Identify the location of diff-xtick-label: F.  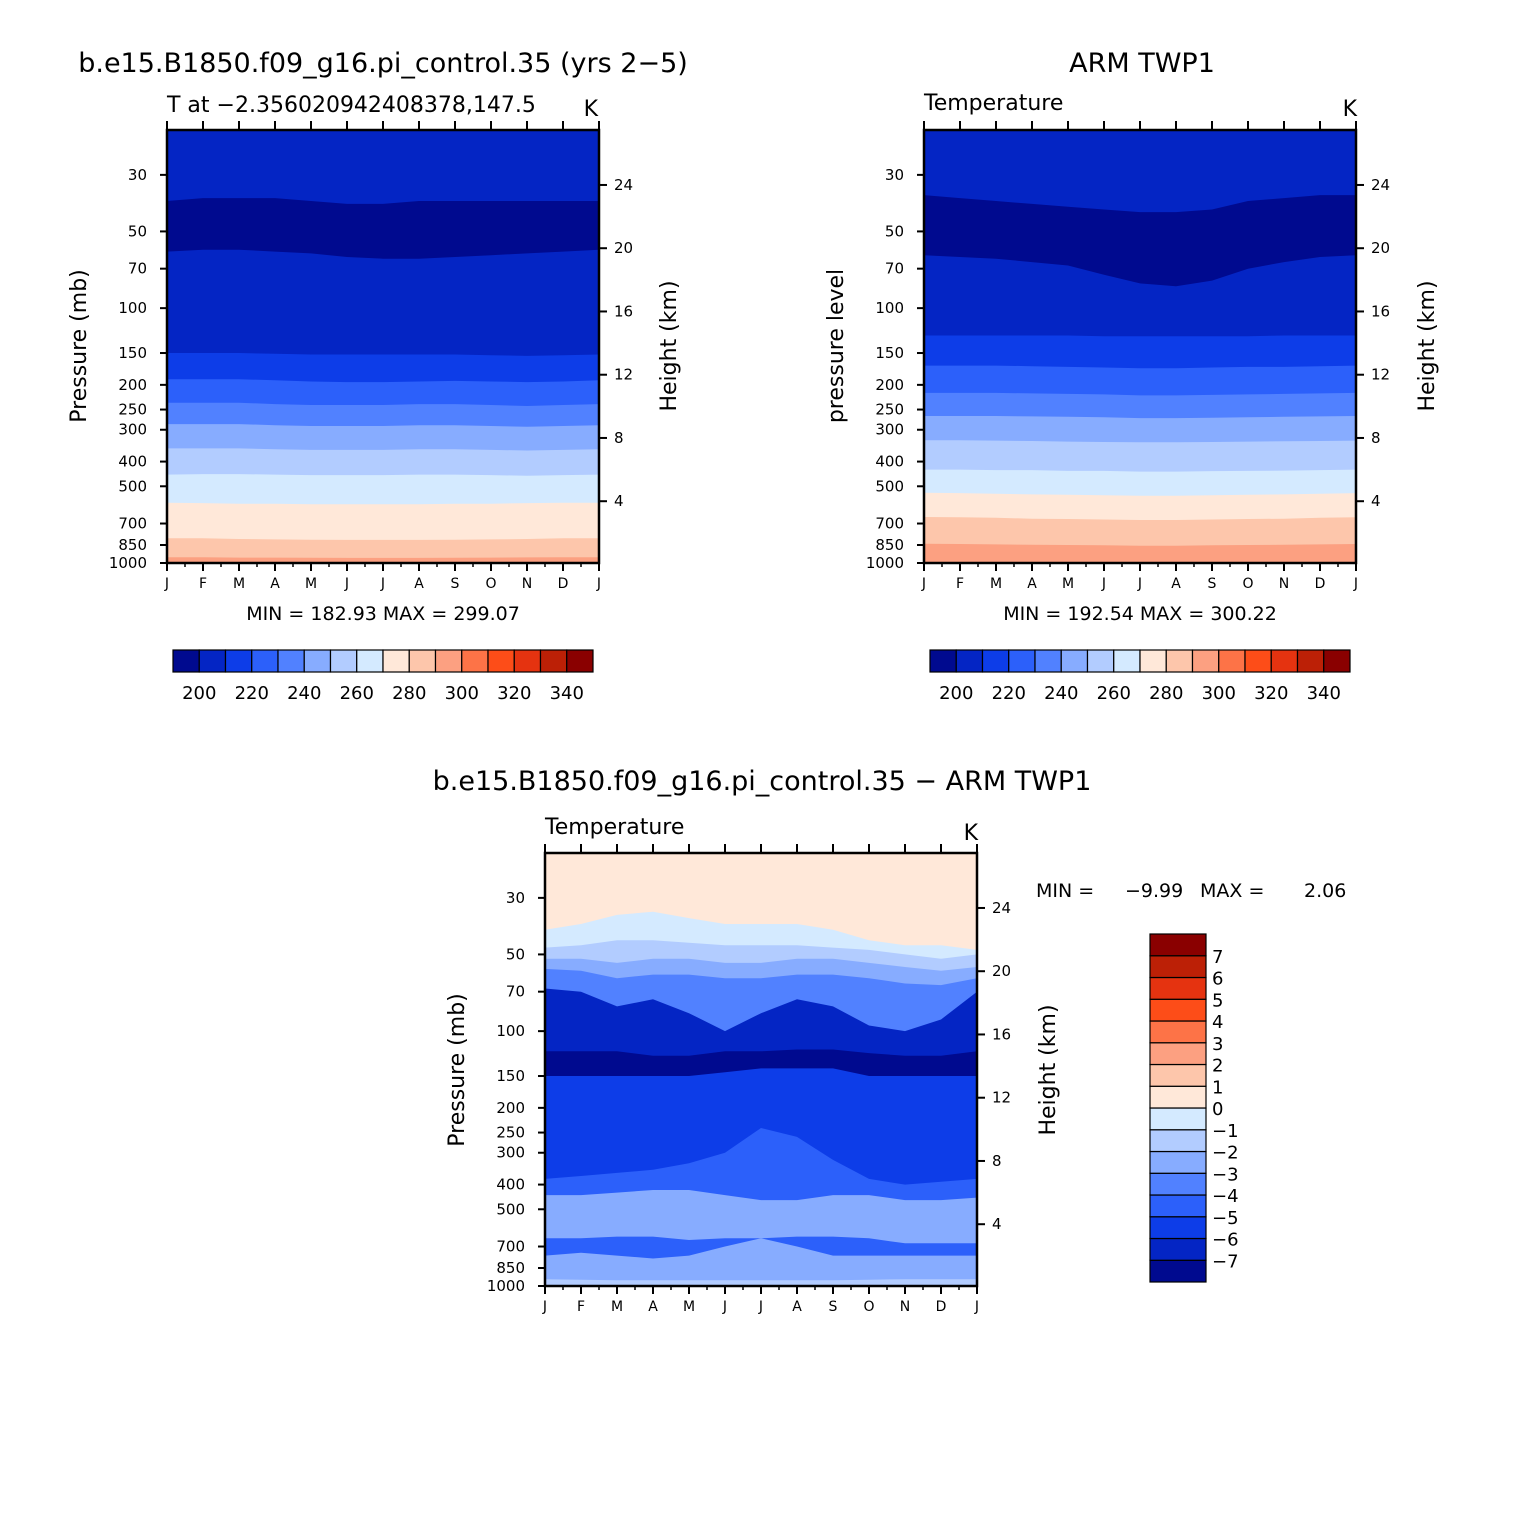
(581, 1307).